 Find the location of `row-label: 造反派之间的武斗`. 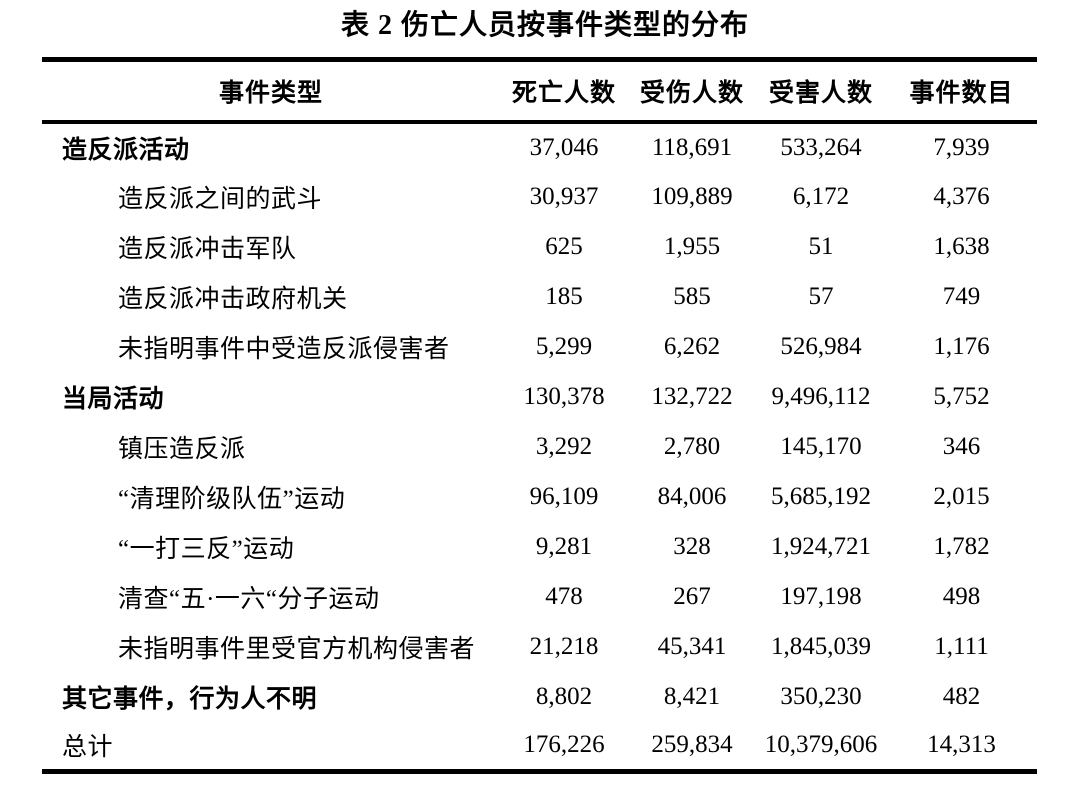

row-label: 造反派之间的武斗 is located at coordinates (220, 199).